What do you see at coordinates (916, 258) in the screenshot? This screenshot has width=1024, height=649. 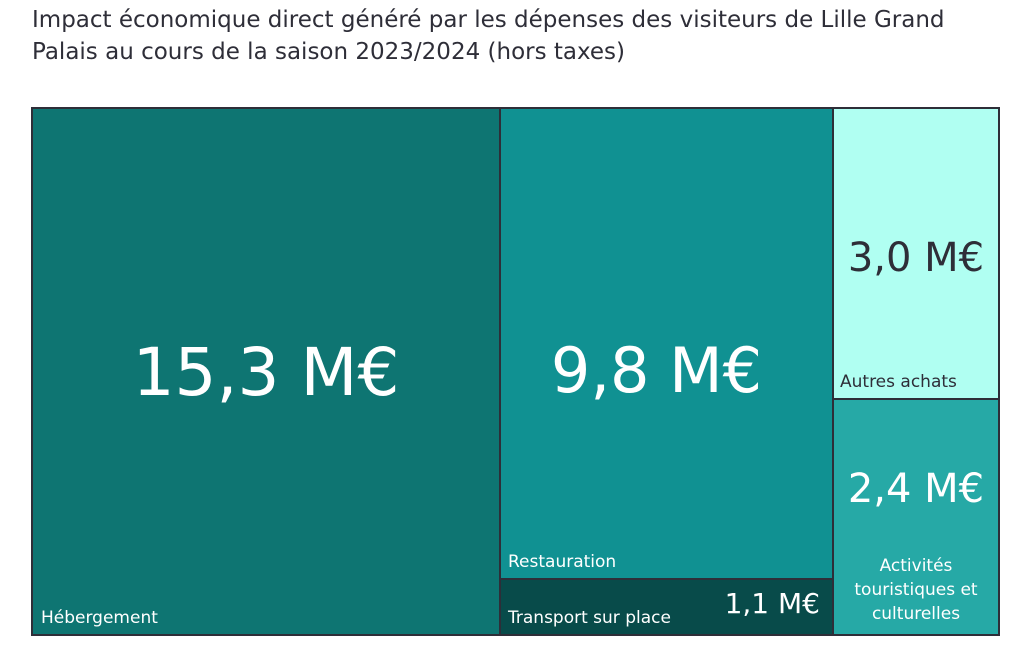 I see `tile-value: 3,0 M€` at bounding box center [916, 258].